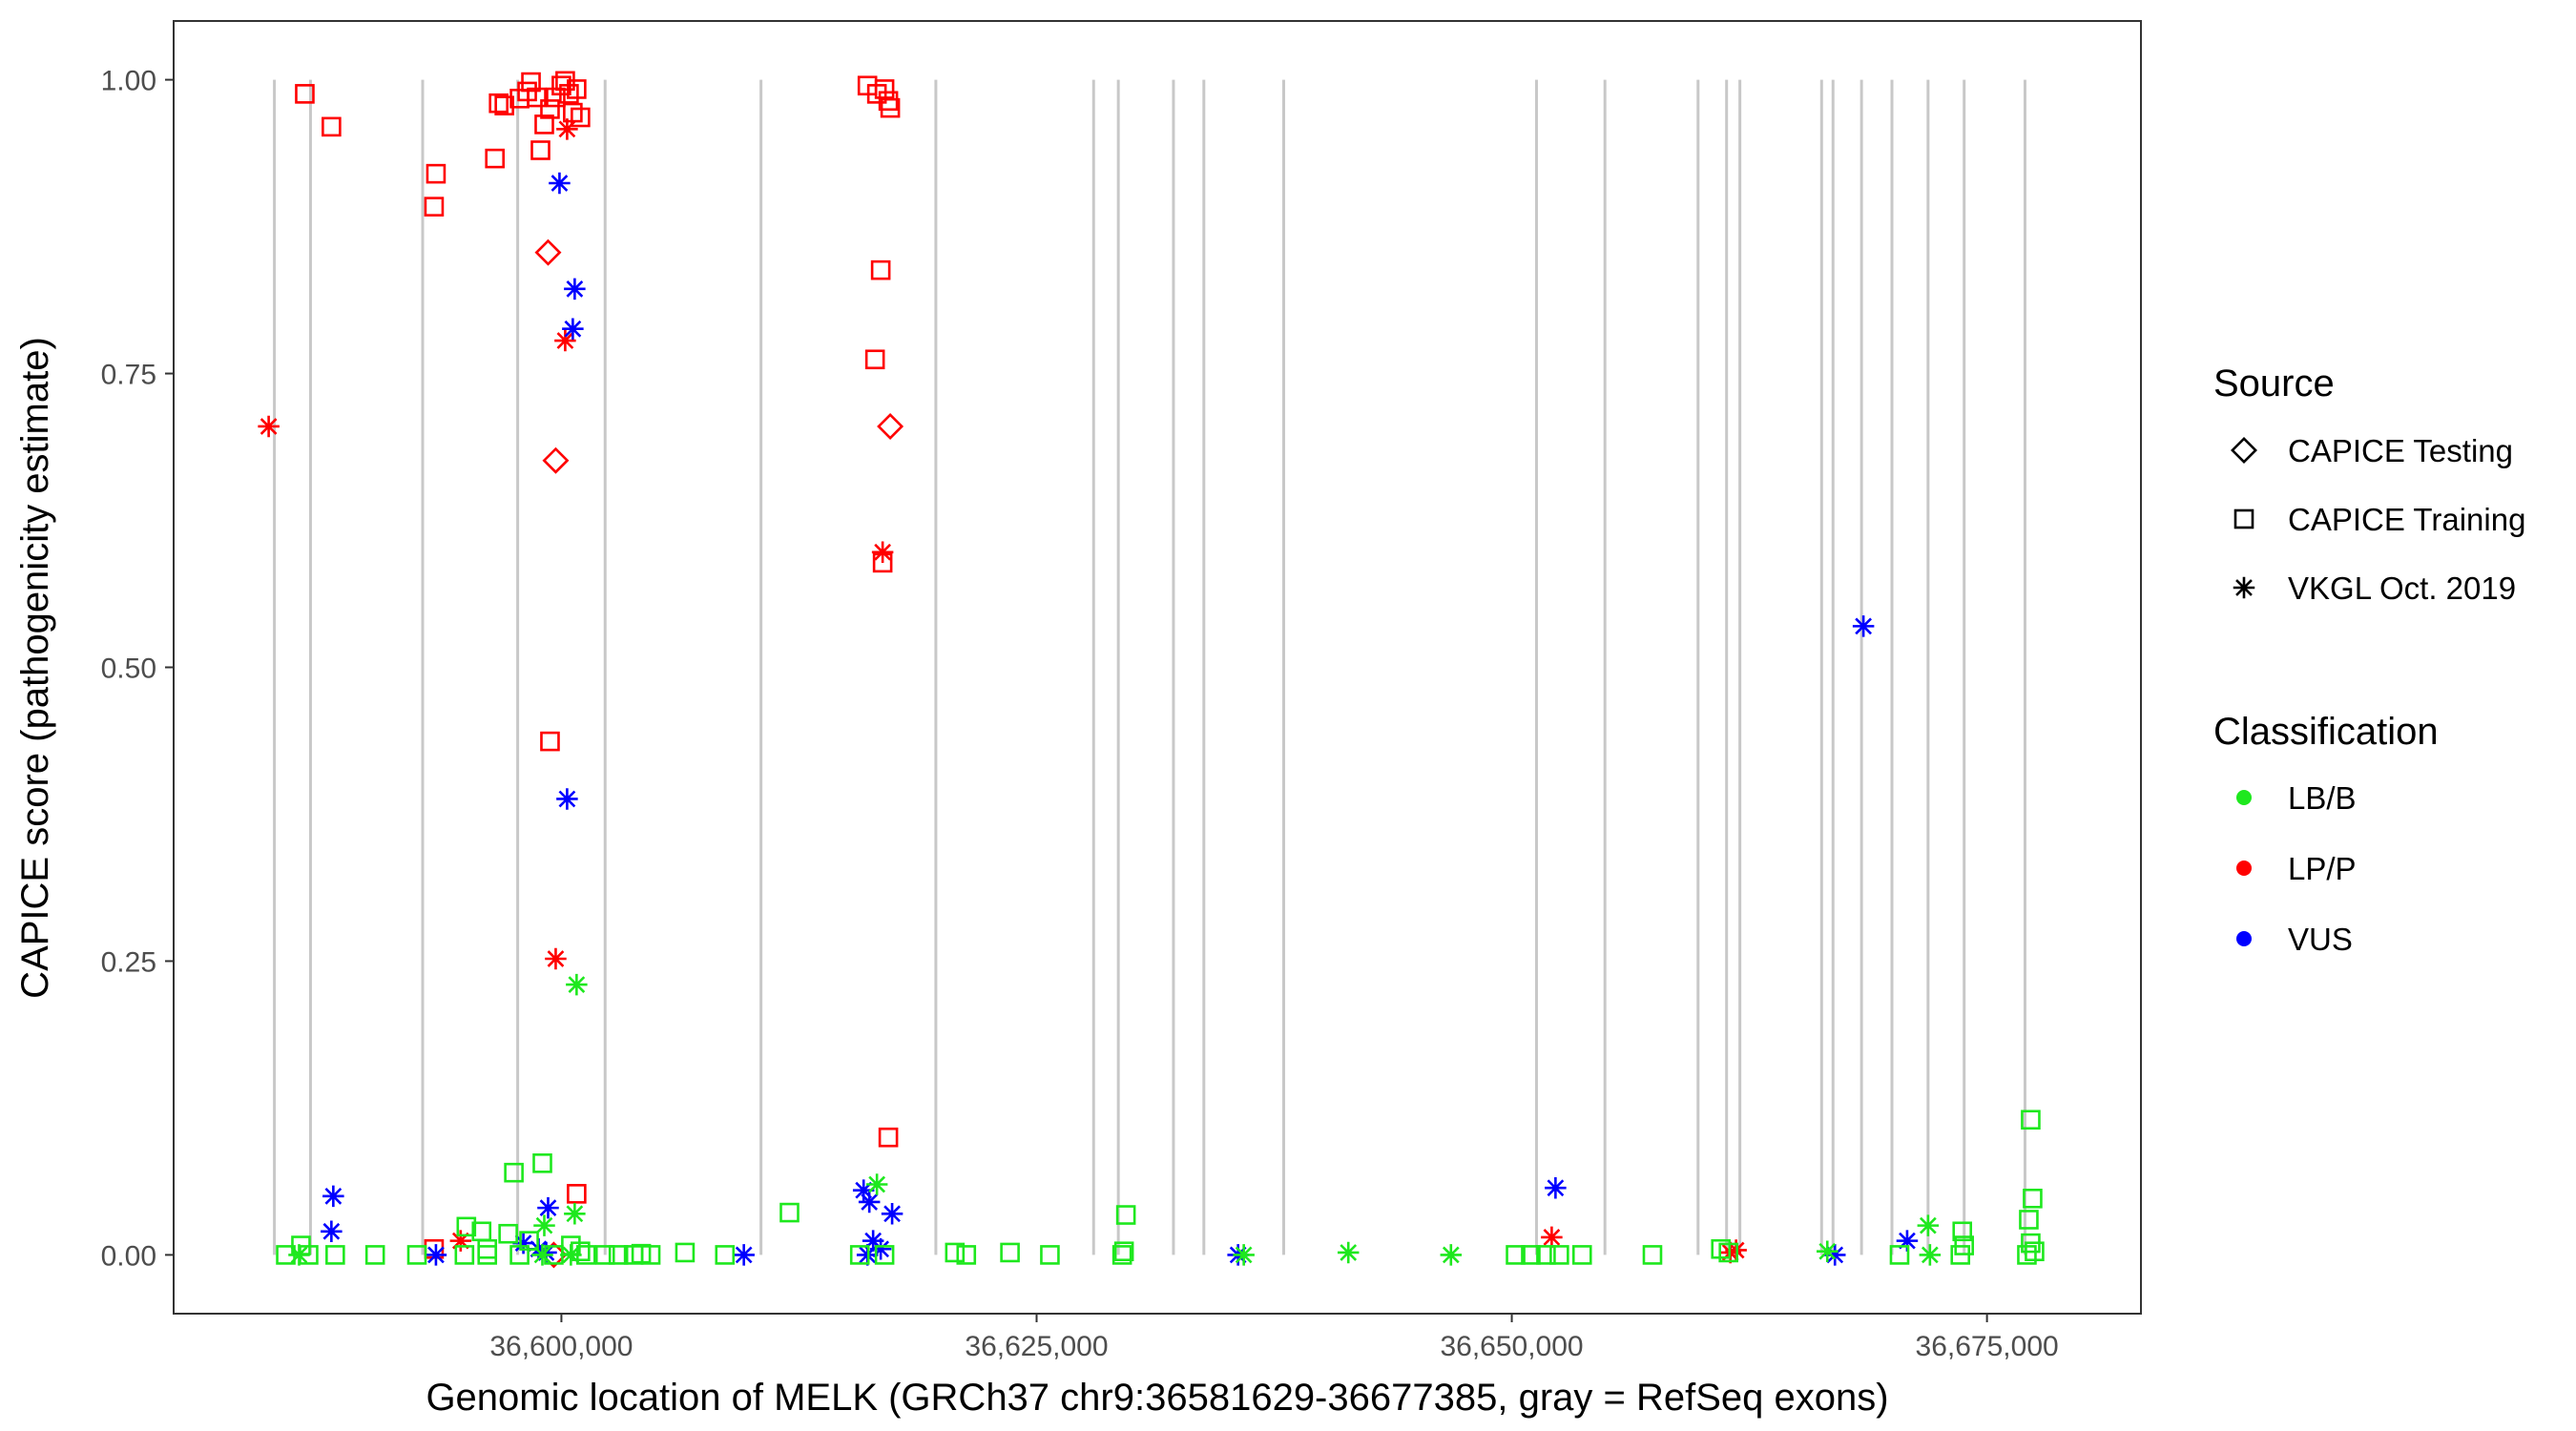 This screenshot has height=1431, width=2576. Describe the element at coordinates (128, 81) in the screenshot. I see `y-tick-label: 1.00` at that location.